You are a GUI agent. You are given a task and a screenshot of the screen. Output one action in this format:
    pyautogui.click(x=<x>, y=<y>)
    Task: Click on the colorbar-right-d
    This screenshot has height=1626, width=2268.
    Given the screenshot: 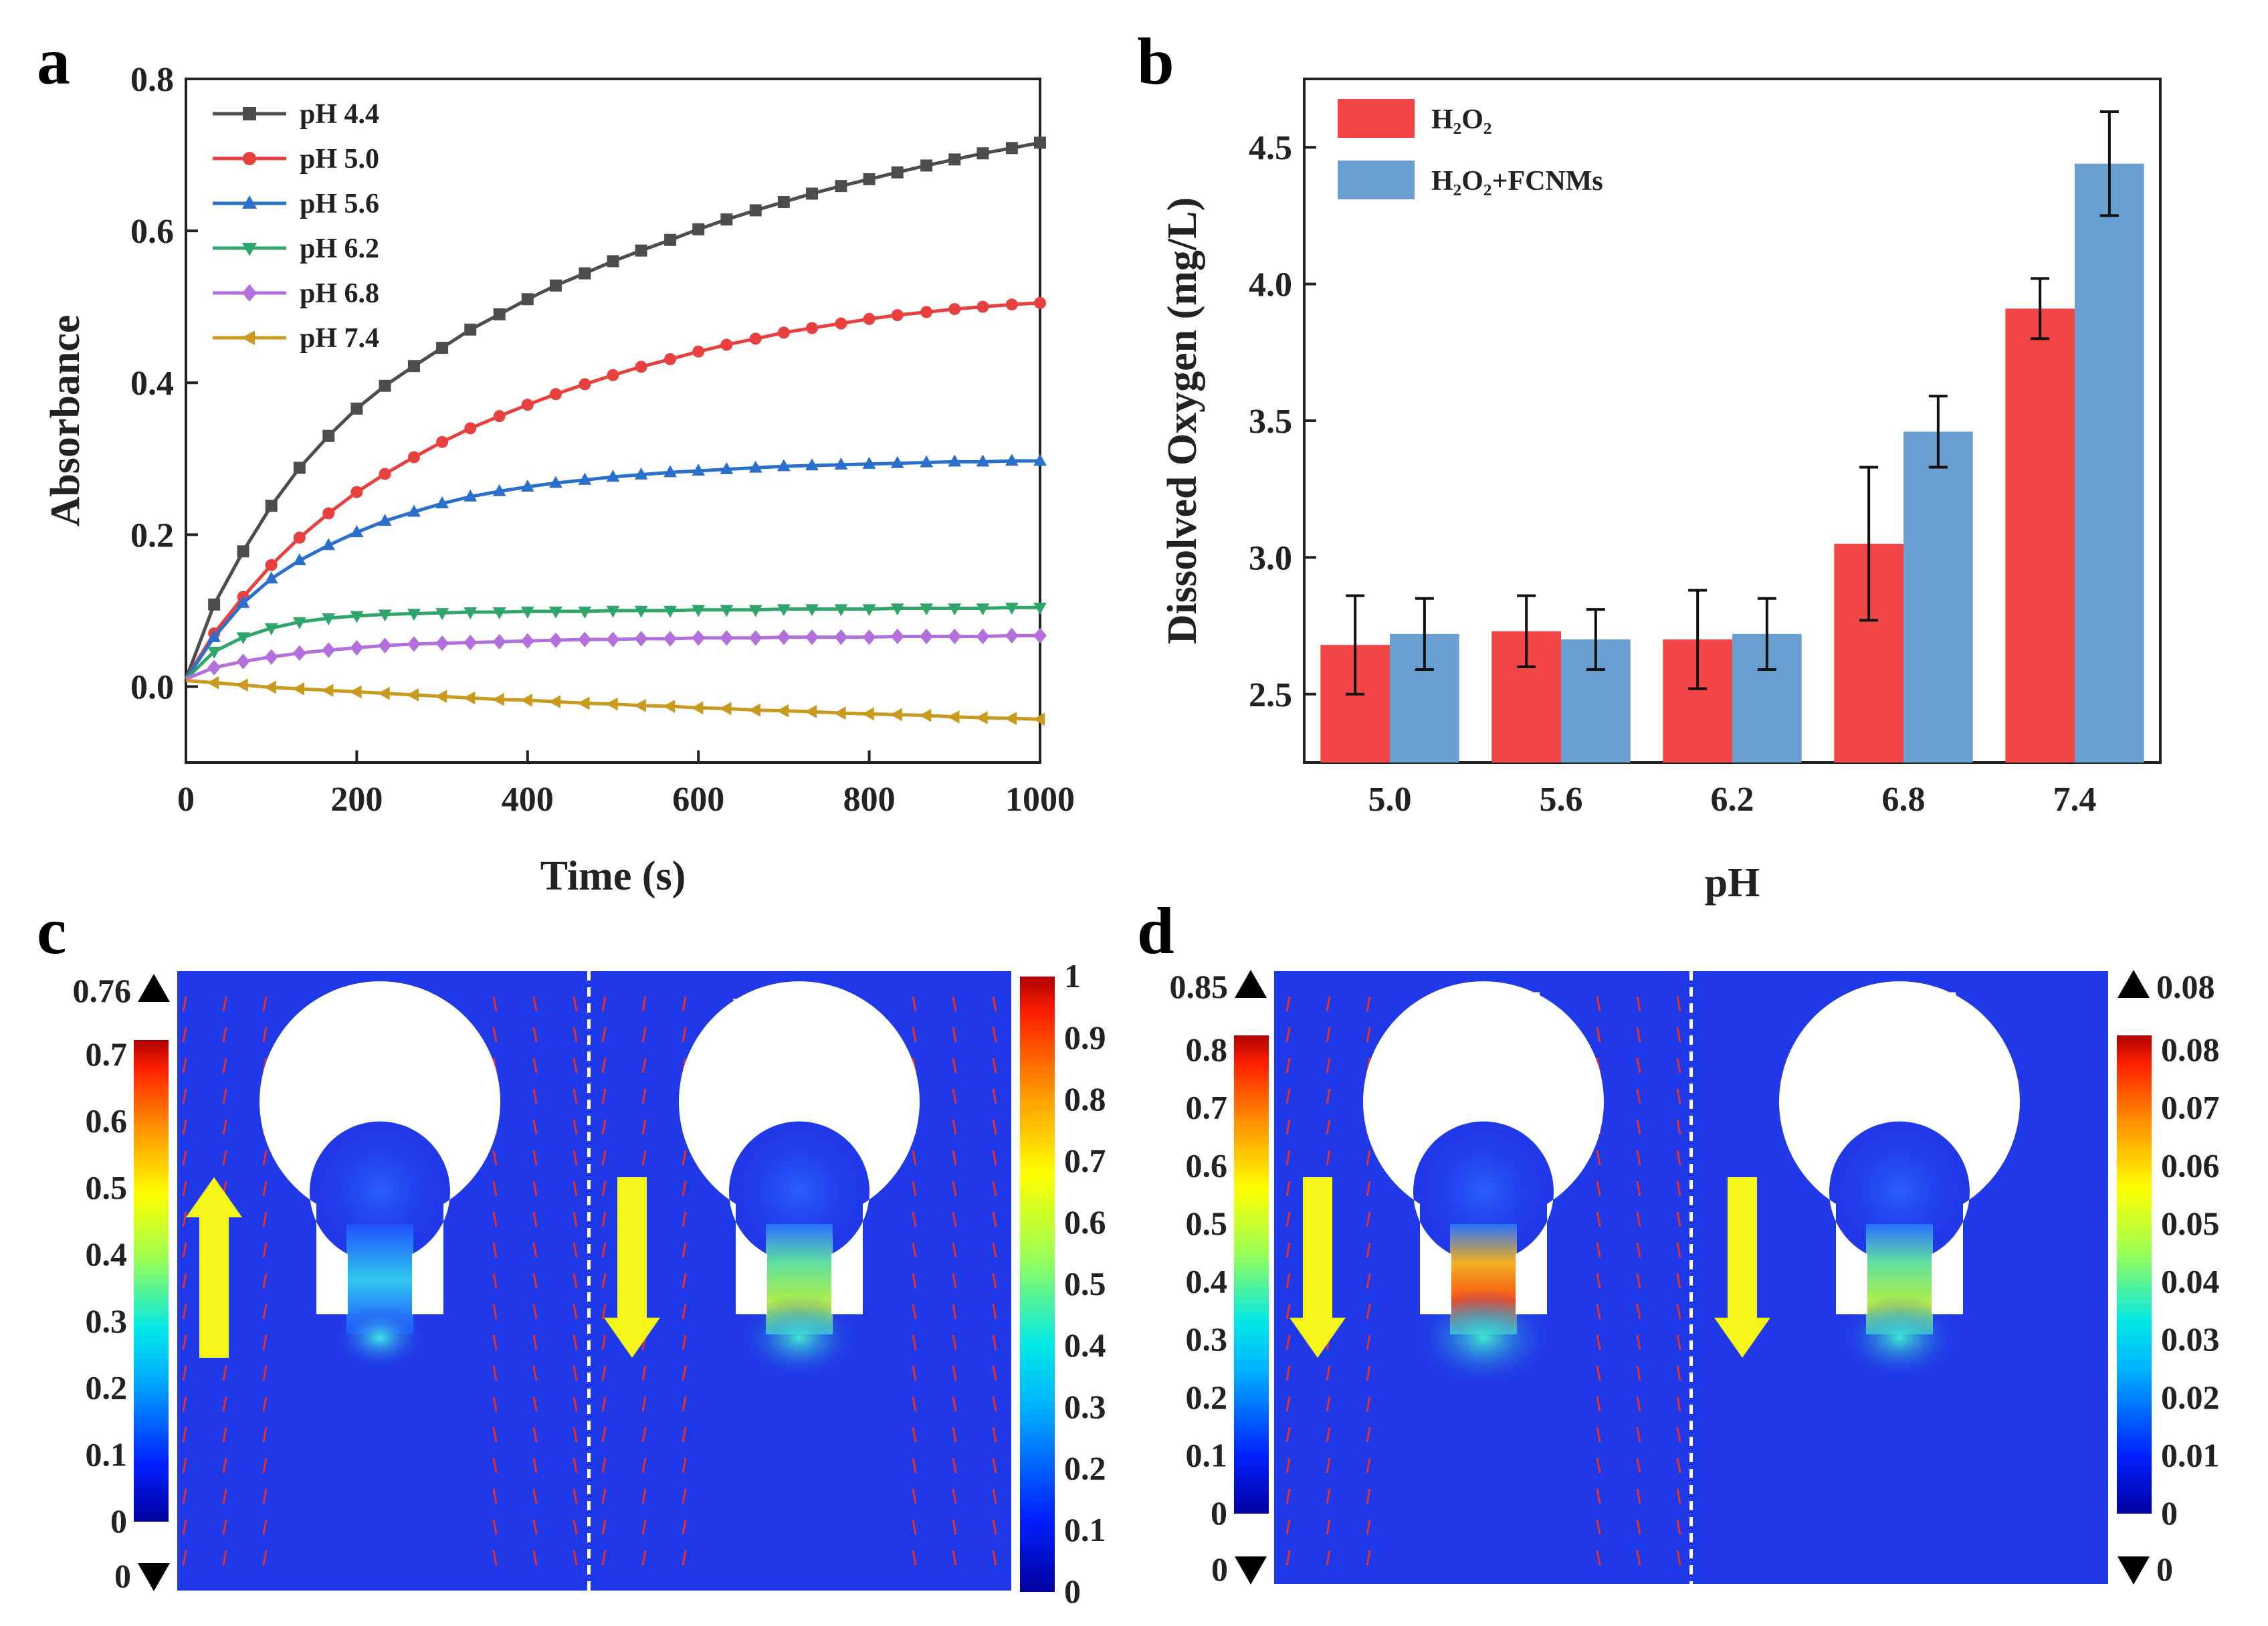 What is the action you would take?
    pyautogui.click(x=2135, y=1275)
    